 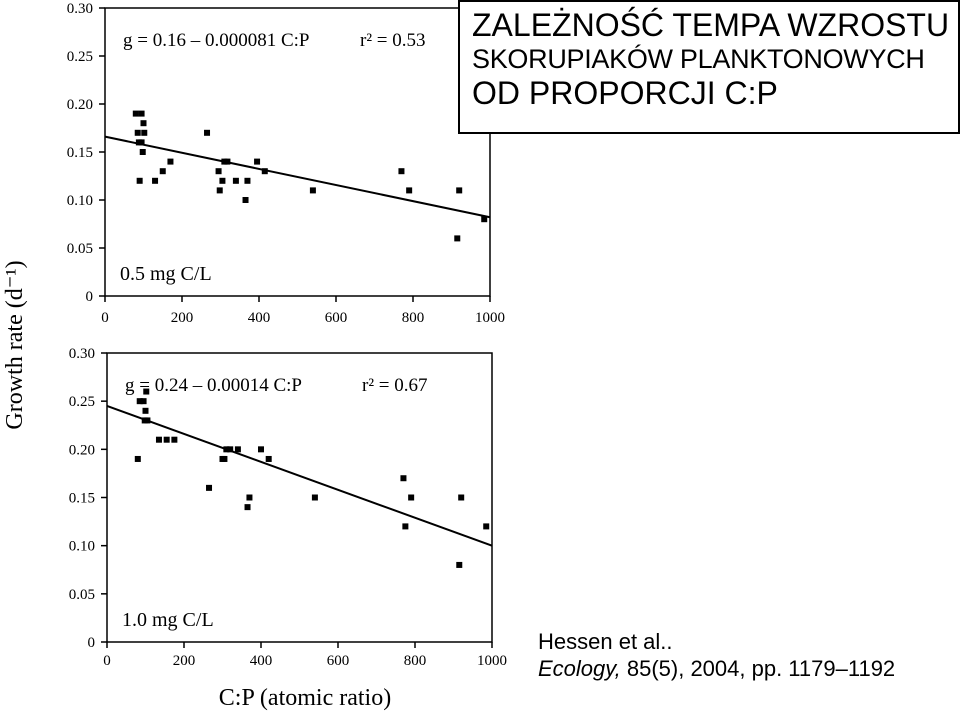 I want to click on panel-label: 1.0 mg C/L, so click(x=168, y=620).